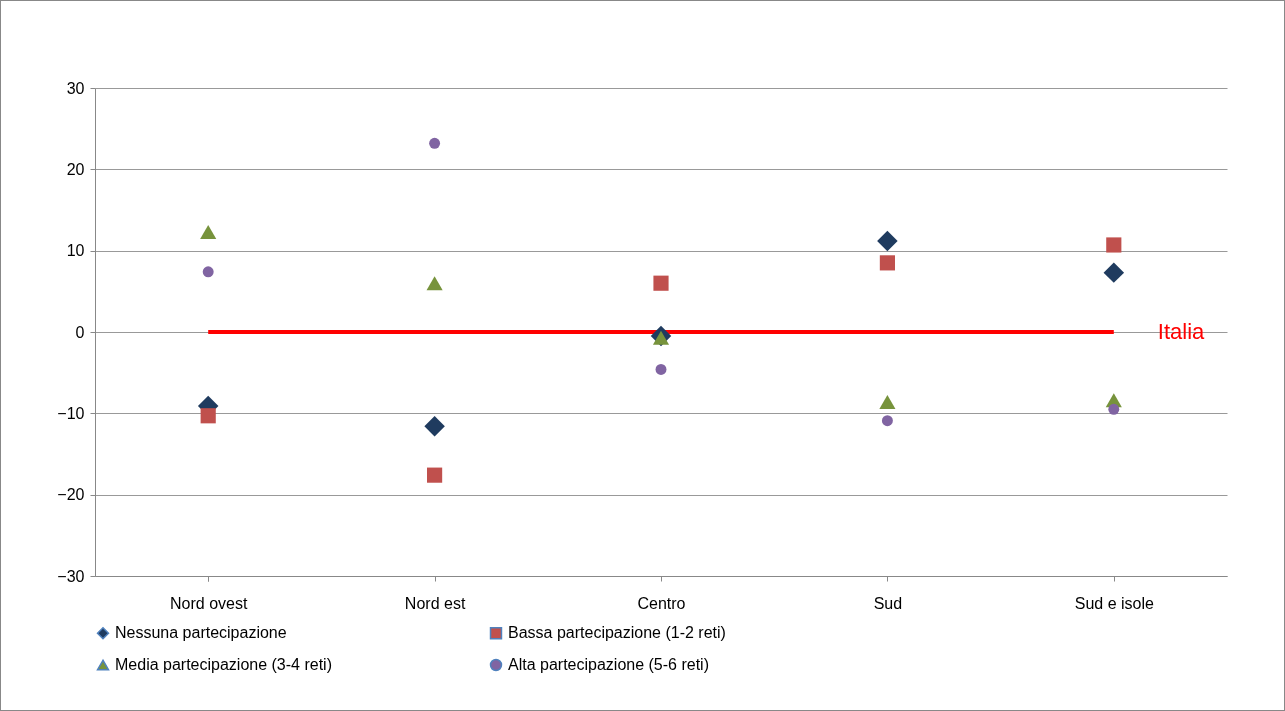  I want to click on y-tick-label: −30, so click(71, 576).